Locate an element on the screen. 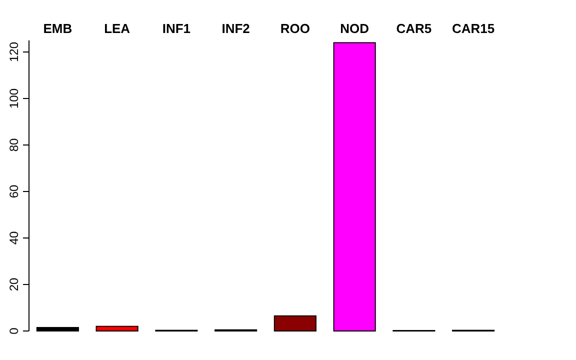  y-tick-label: 100 is located at coordinates (14, 98).